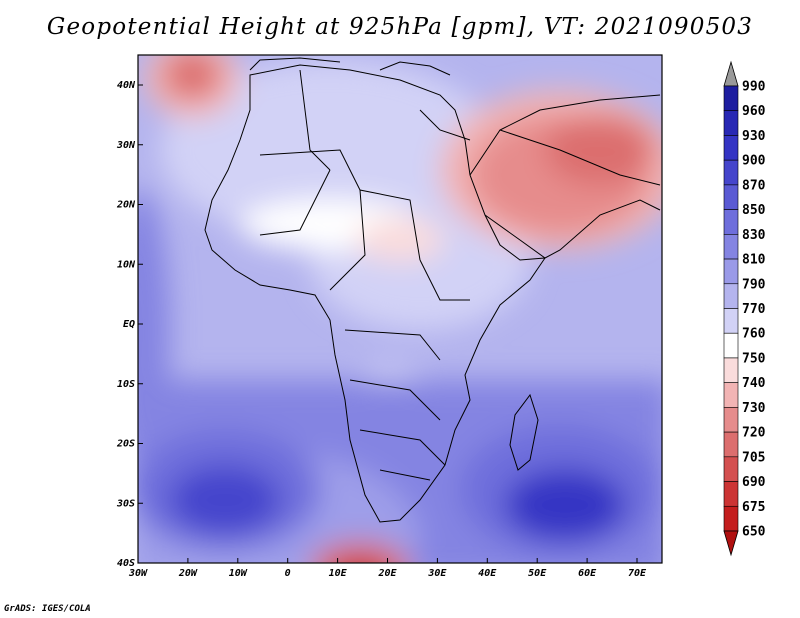 The width and height of the screenshot is (800, 618). Describe the element at coordinates (637, 573) in the screenshot. I see `lon-label: 70E` at that location.